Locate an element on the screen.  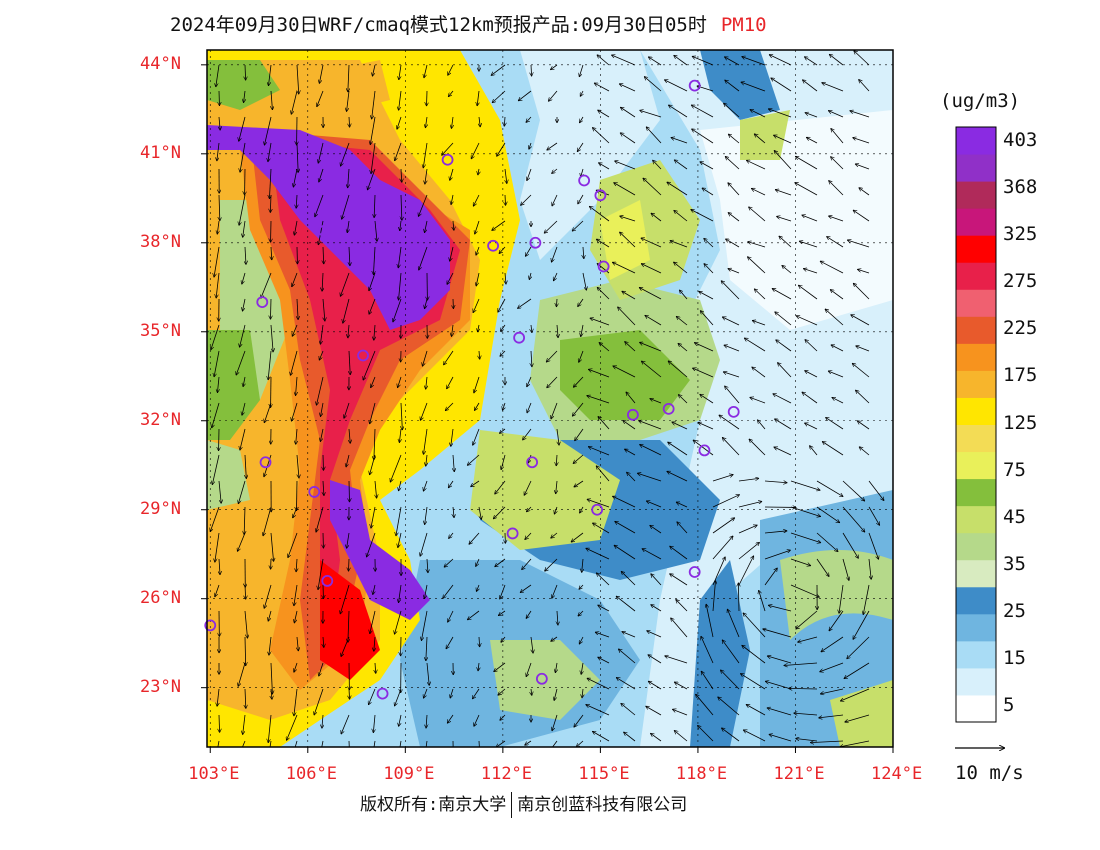
colorbar-label: 35 is located at coordinates (1014, 563).